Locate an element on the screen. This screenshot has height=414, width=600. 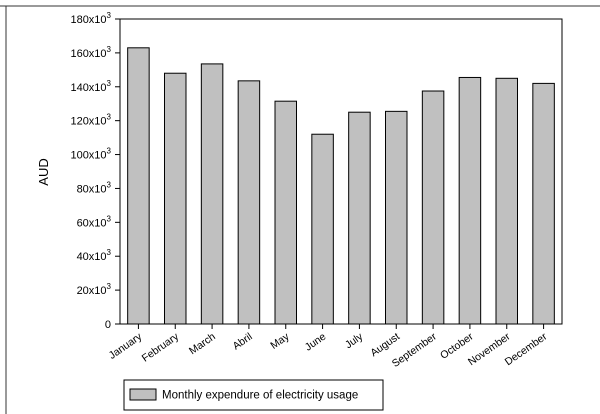
y-tick-label: 140x103 is located at coordinates (90, 86).